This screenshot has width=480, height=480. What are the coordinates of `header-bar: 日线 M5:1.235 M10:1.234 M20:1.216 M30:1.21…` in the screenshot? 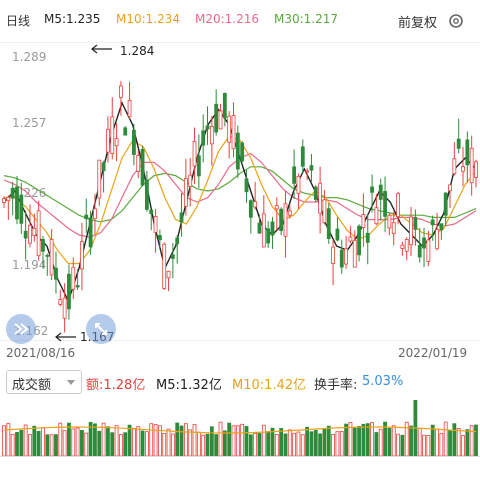 It's located at (240, 20).